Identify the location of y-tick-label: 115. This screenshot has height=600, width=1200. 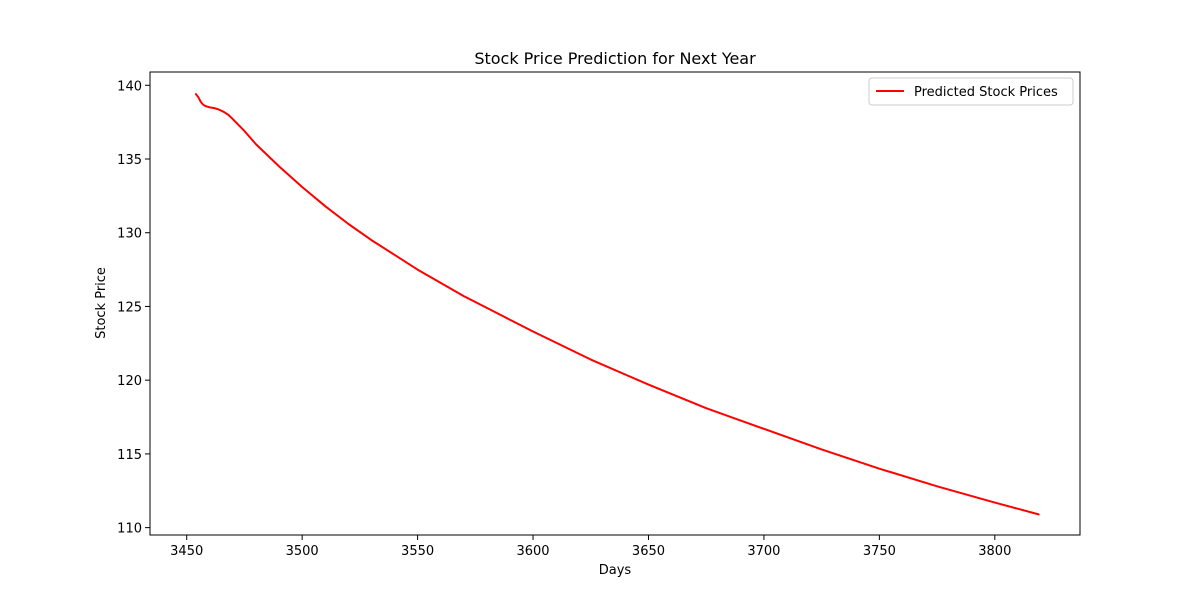
(129, 455).